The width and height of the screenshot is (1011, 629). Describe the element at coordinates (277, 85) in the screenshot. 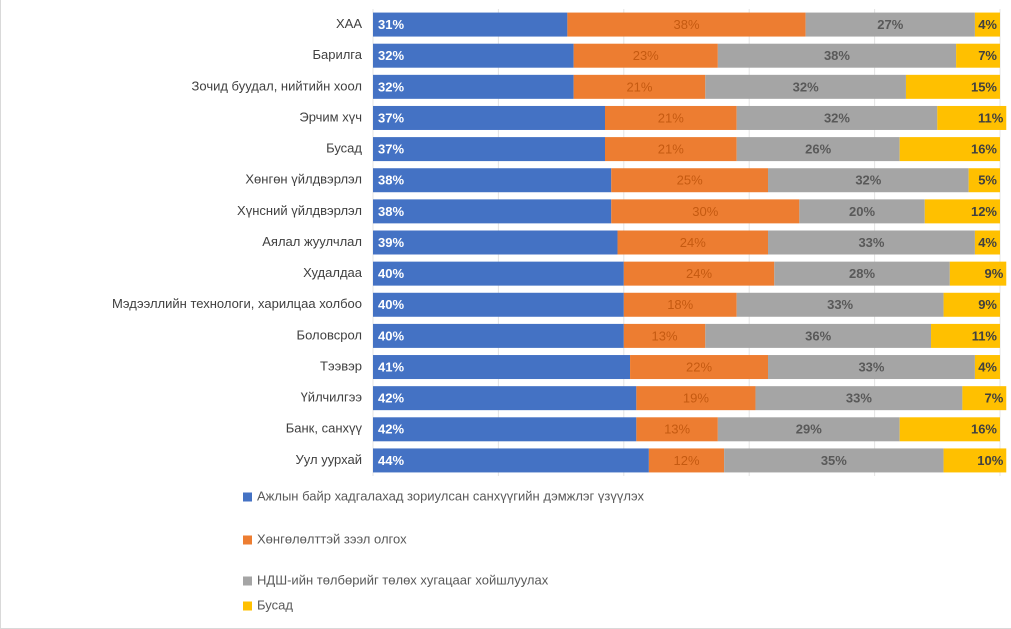

I see `y-tick-label: Зочид буудал, нийтийн хоол` at that location.